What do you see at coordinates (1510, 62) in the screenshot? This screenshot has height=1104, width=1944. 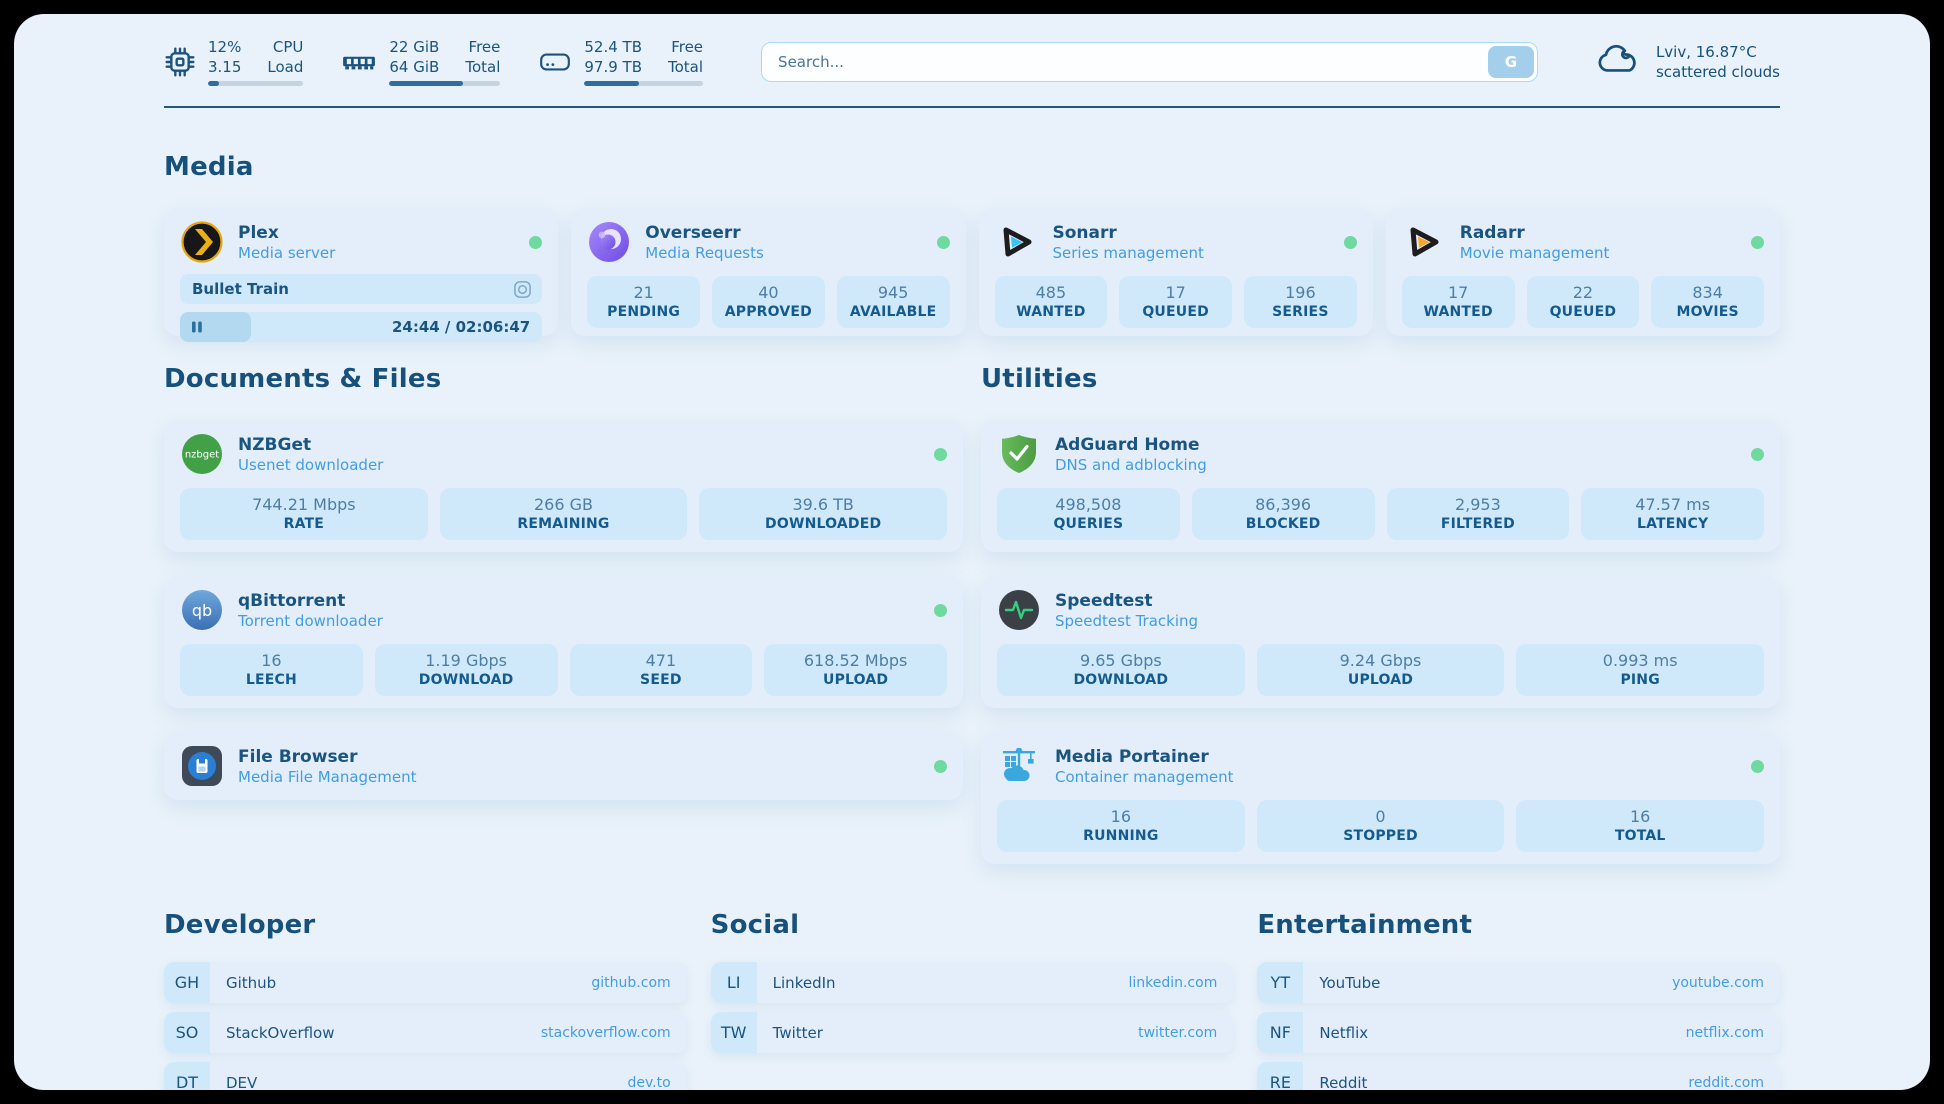 I see `search-engine-button: G` at bounding box center [1510, 62].